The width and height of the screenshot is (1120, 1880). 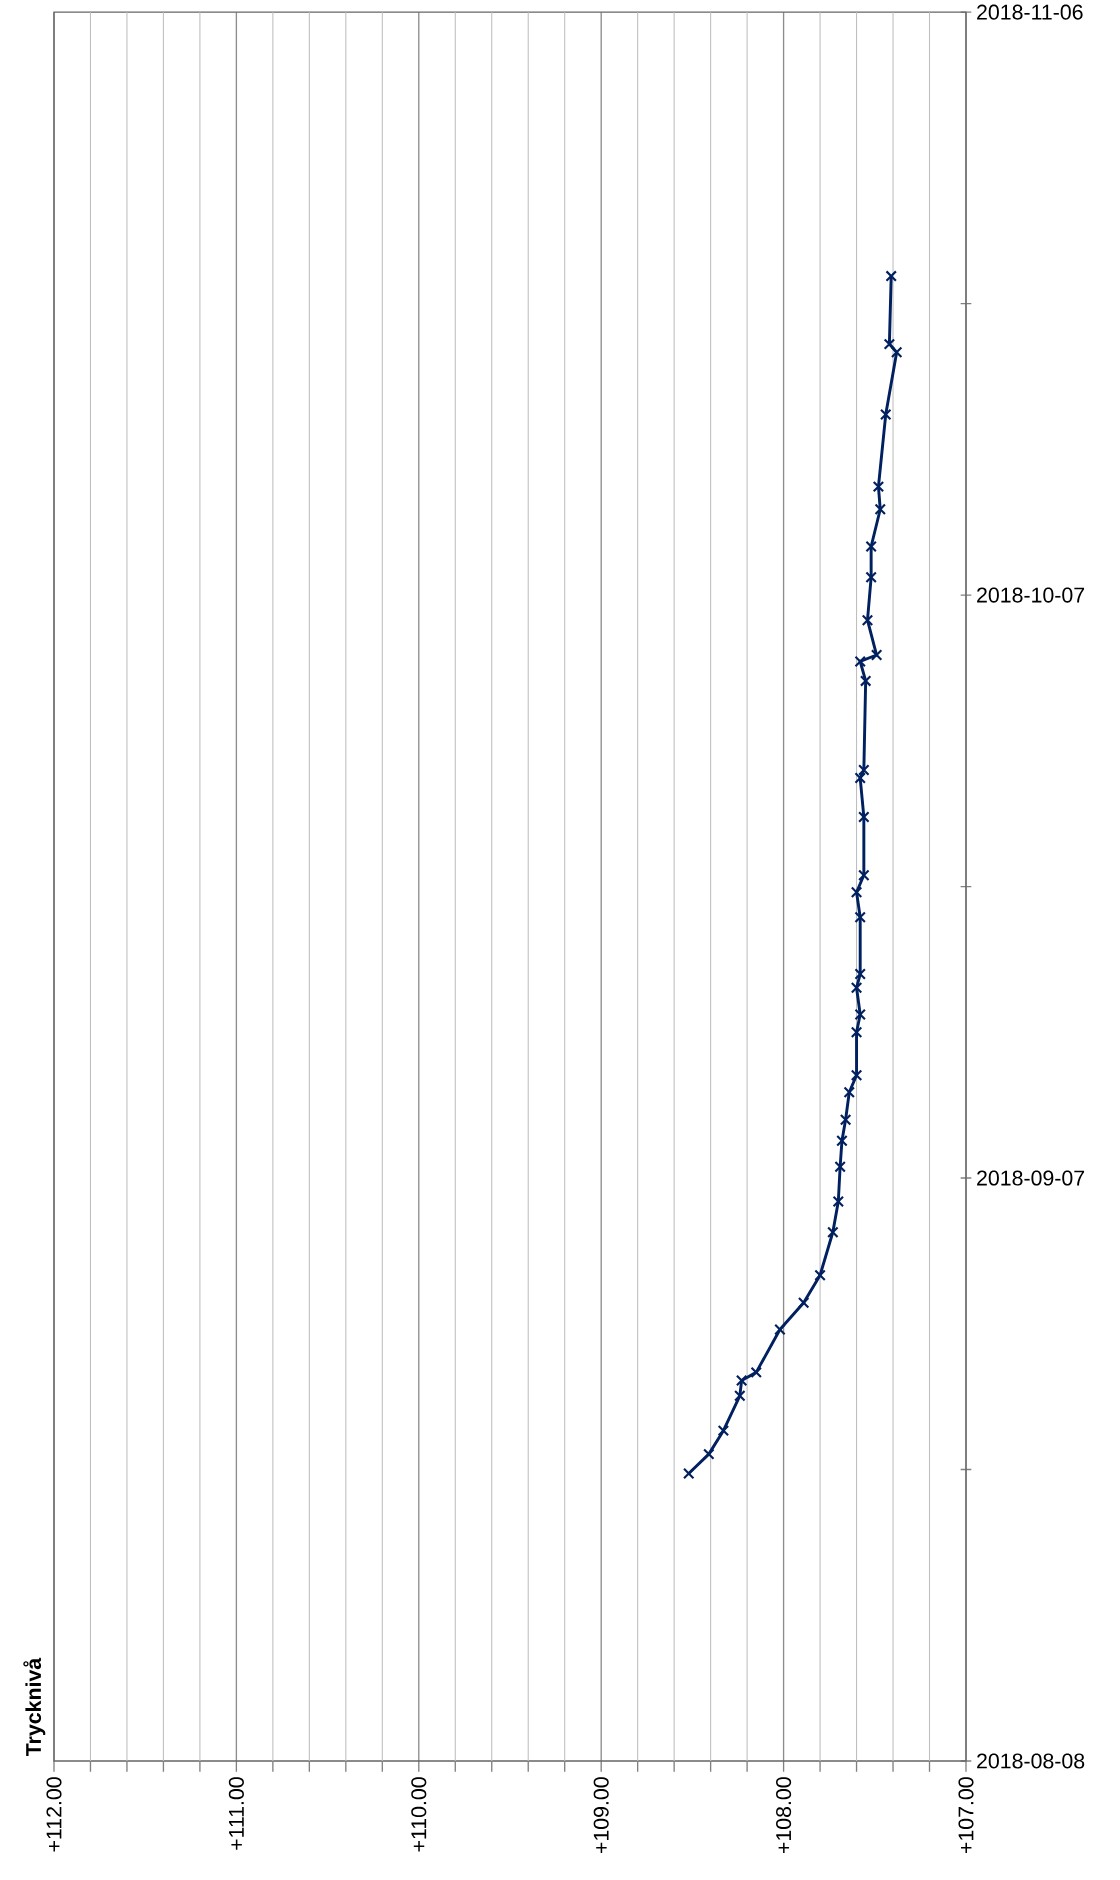 What do you see at coordinates (784, 1815) in the screenshot?
I see `x-tick-label: +108.00` at bounding box center [784, 1815].